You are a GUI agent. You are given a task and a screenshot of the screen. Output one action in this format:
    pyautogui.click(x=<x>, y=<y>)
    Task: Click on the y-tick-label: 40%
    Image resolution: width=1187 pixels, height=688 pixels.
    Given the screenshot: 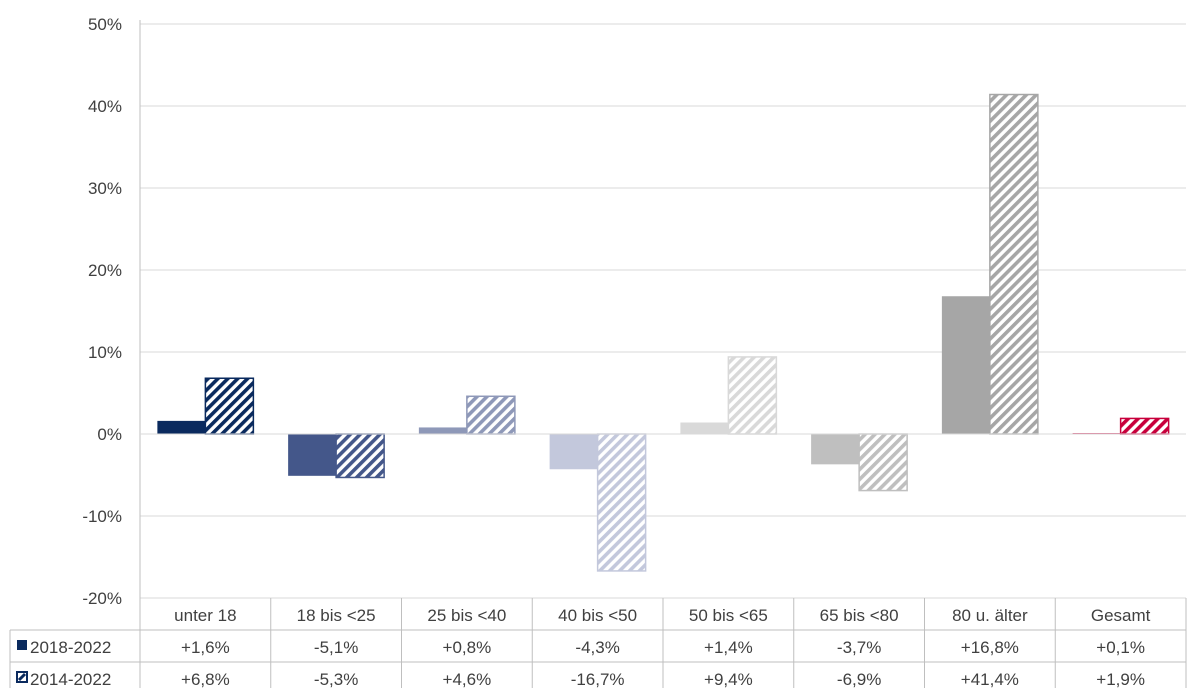 What is the action you would take?
    pyautogui.click(x=105, y=106)
    